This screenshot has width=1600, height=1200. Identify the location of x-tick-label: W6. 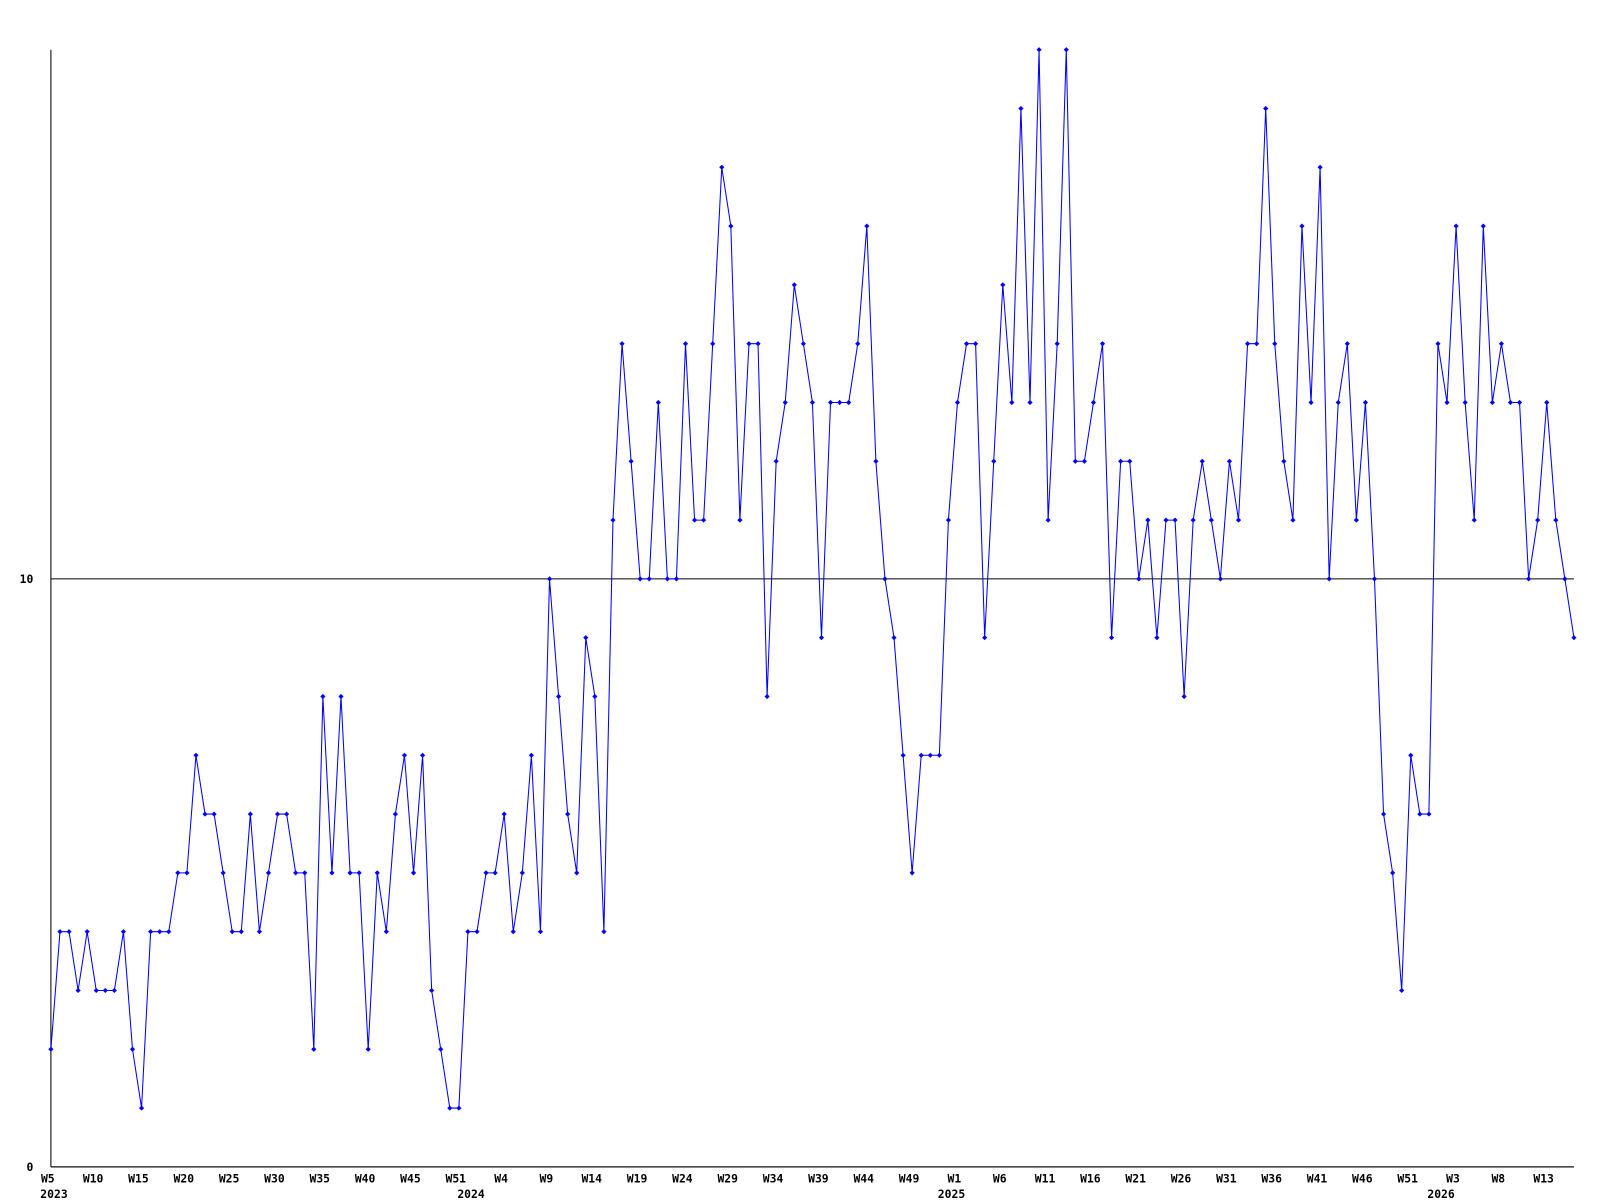
(1000, 1178).